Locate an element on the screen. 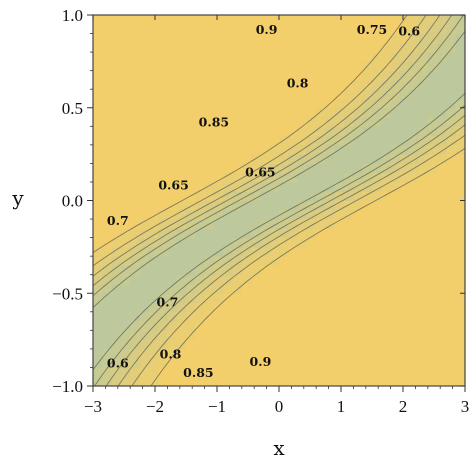  contour-label: 0.7 is located at coordinates (168, 302).